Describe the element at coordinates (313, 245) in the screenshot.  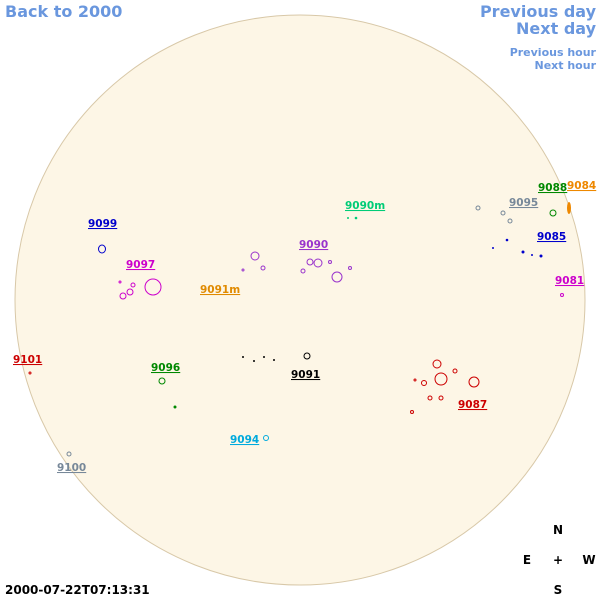
I see `region-label: 9090` at that location.